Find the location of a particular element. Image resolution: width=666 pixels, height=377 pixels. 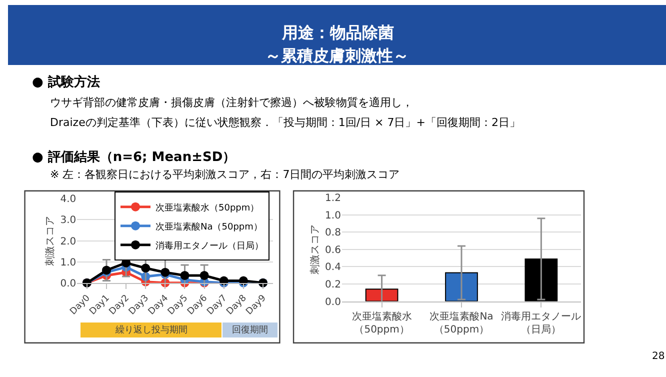

text: ウサギ背部の健常皮膚・損傷皮膚（注射針で擦過）へ被験物質を適用し， is located at coordinates (231, 102).